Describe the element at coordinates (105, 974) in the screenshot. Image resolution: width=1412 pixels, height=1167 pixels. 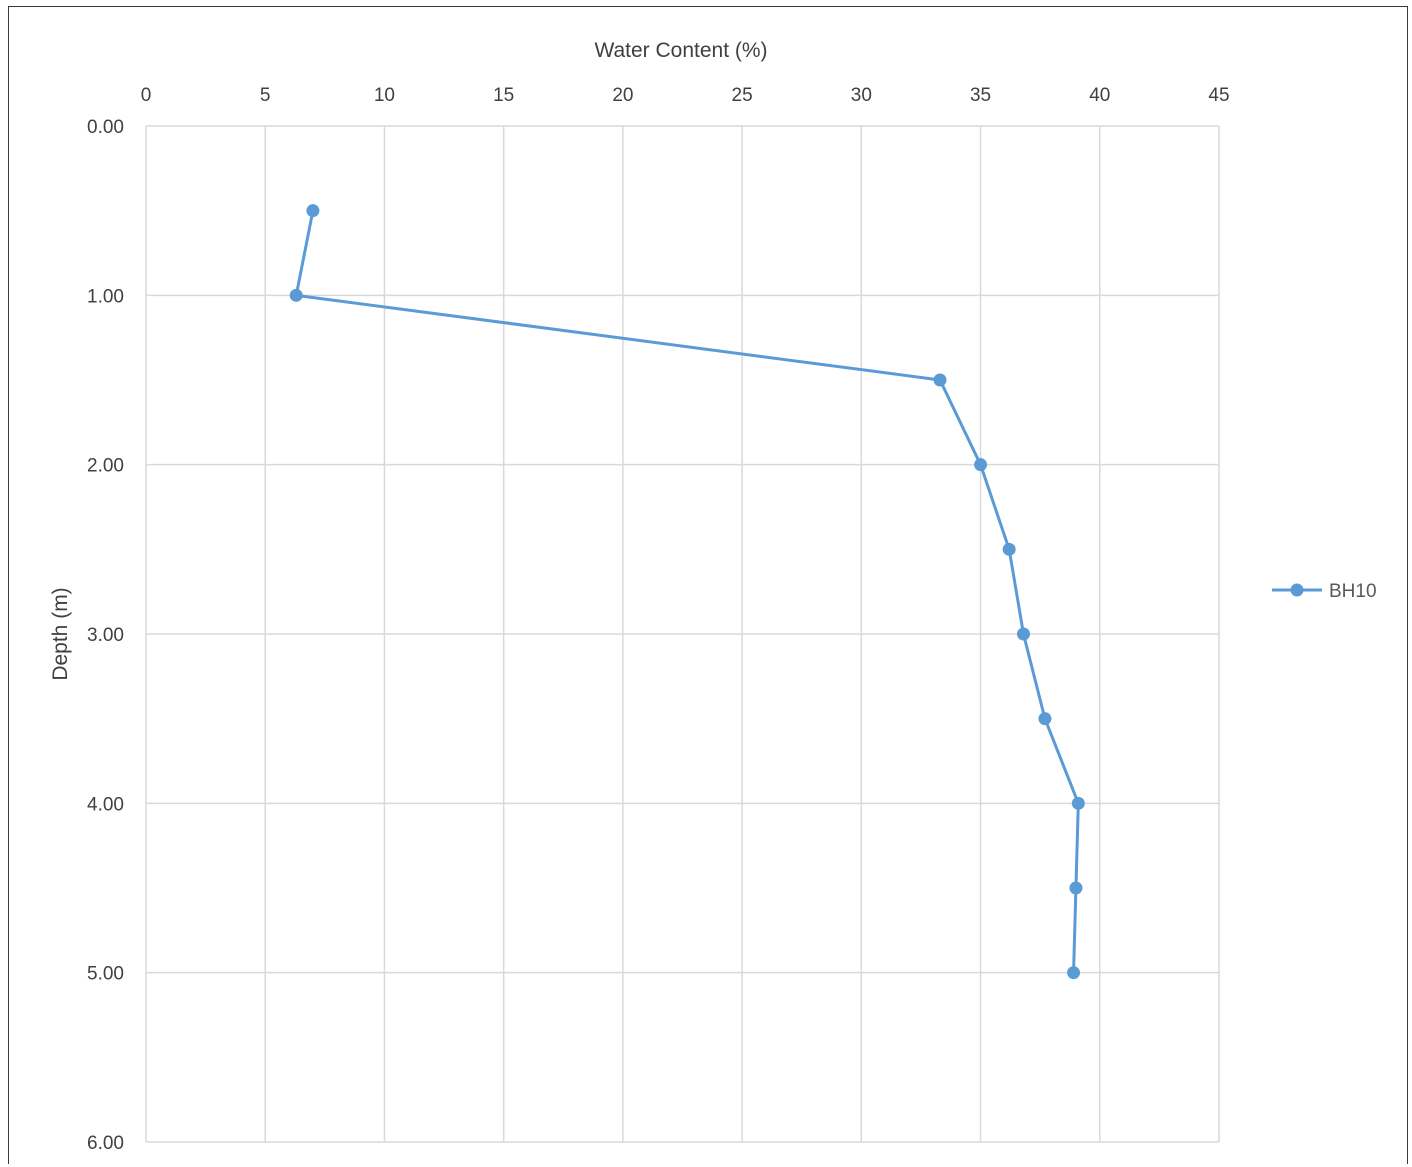
I see `y-tick-label: 5.00` at that location.